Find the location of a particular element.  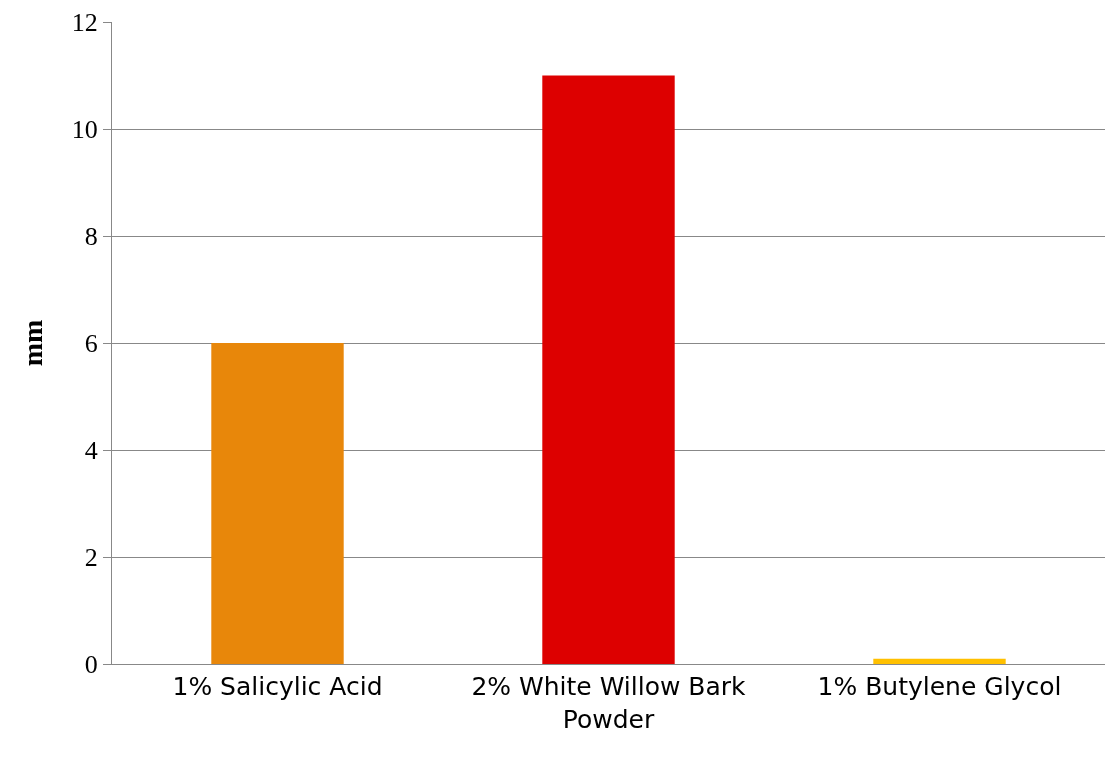

x-tick-label: 2% White Willow Bark Powder is located at coordinates (609, 703).